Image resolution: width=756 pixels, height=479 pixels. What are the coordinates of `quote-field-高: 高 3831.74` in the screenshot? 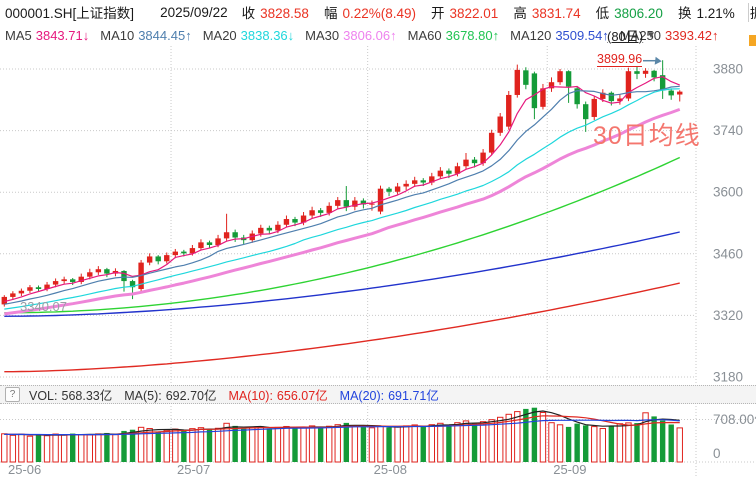 It's located at (547, 13).